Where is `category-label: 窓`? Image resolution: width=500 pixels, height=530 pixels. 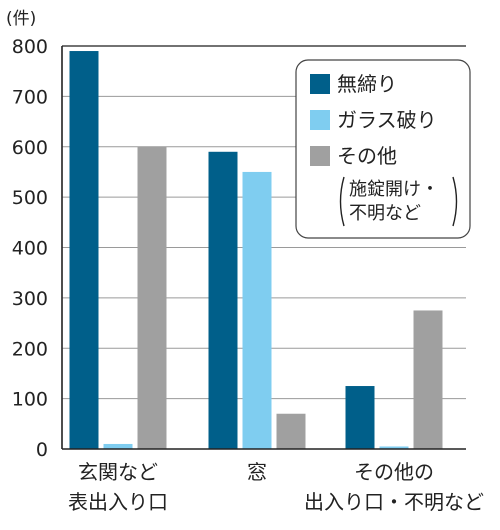
category-label: 窓 is located at coordinates (257, 472).